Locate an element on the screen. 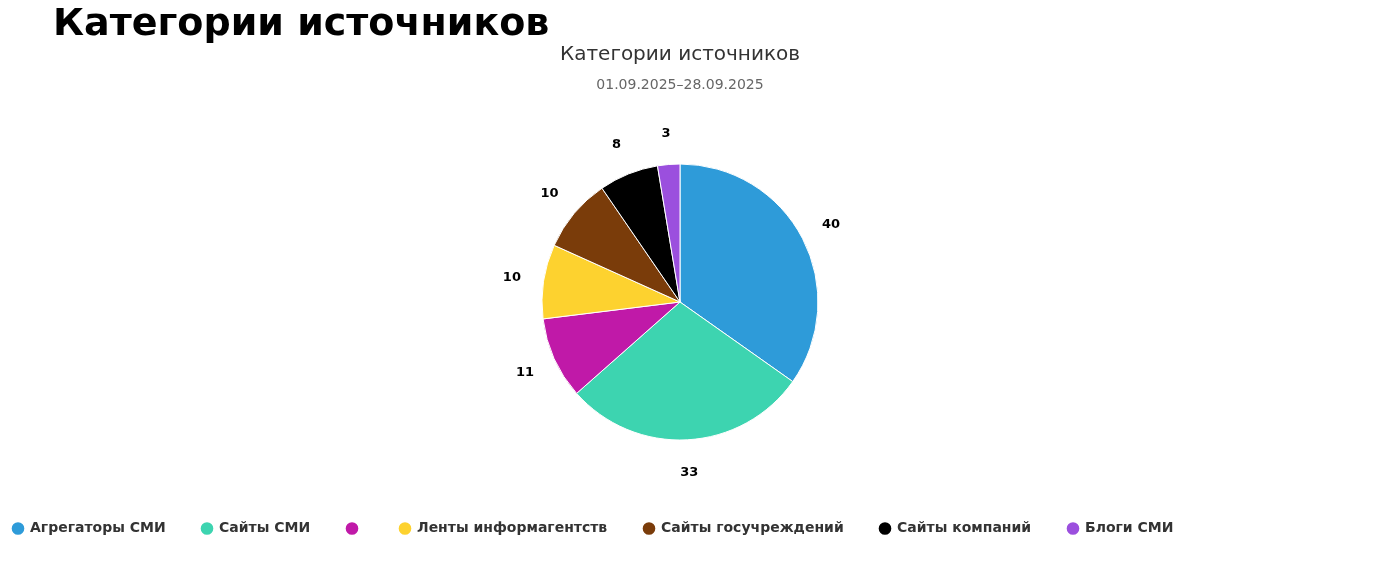 This screenshot has height=562, width=1379. data-label: 11 is located at coordinates (525, 371).